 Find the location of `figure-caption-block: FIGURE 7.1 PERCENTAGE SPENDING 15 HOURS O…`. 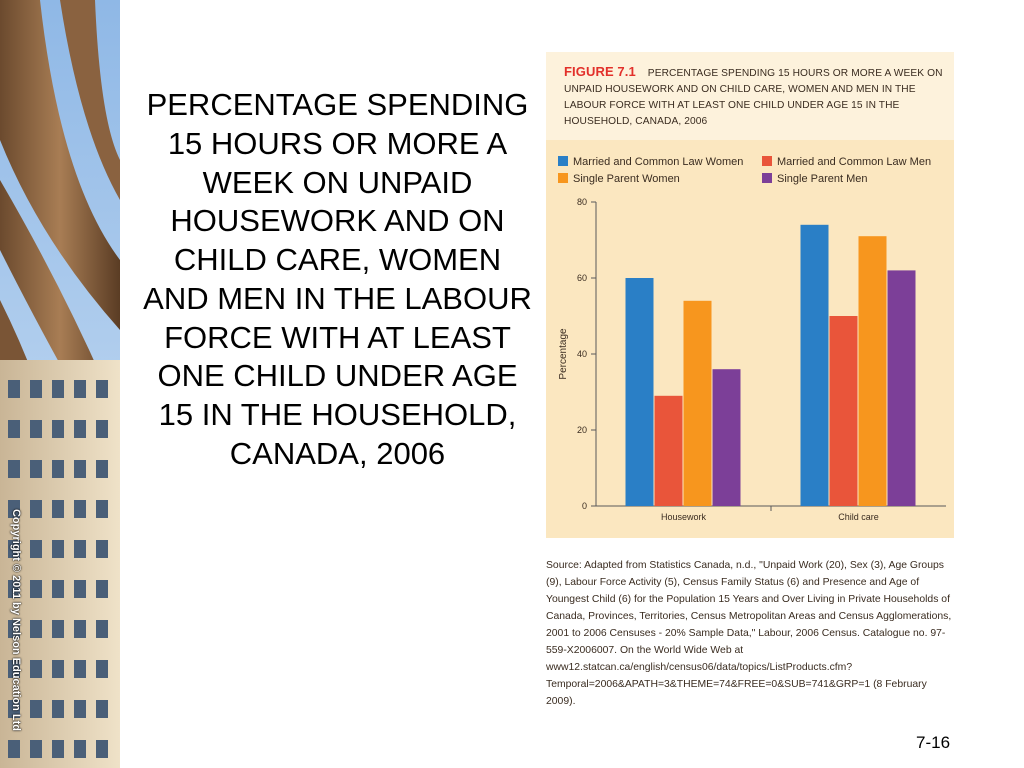

figure-caption-block: FIGURE 7.1 PERCENTAGE SPENDING 15 HOURS O… is located at coordinates (755, 97).